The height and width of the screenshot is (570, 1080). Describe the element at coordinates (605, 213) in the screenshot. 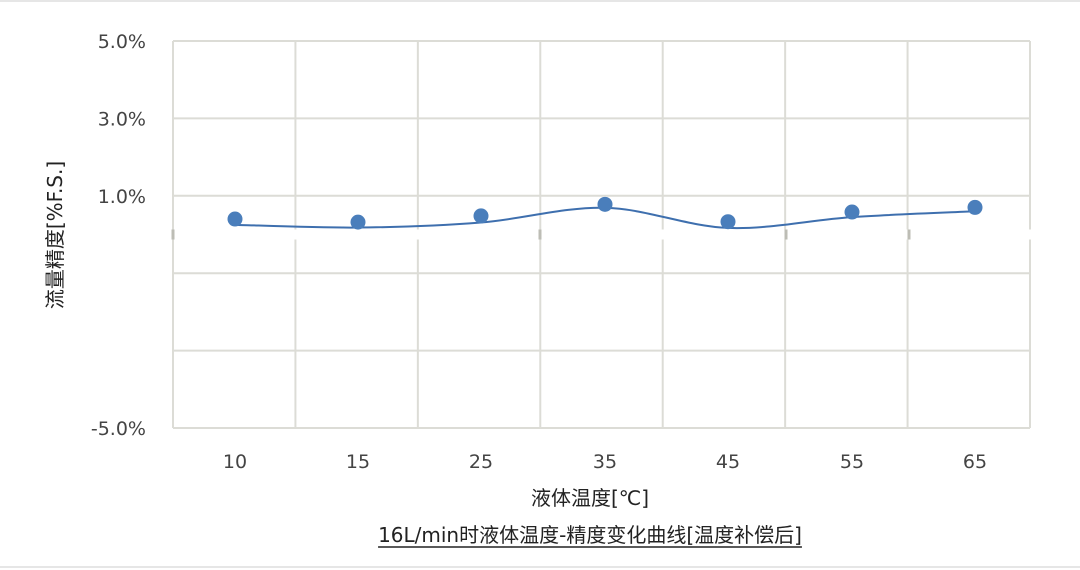

I see `data-points` at that location.